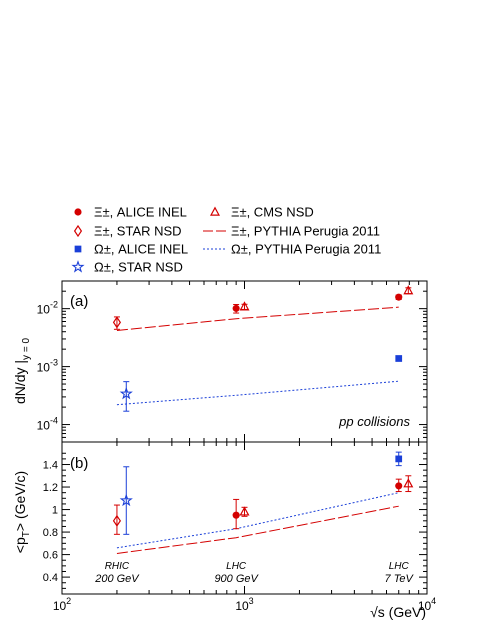 Image resolution: width=485 pixels, height=627 pixels. What do you see at coordinates (244, 604) in the screenshot?
I see `x-tick-label-1: 10³` at bounding box center [244, 604].